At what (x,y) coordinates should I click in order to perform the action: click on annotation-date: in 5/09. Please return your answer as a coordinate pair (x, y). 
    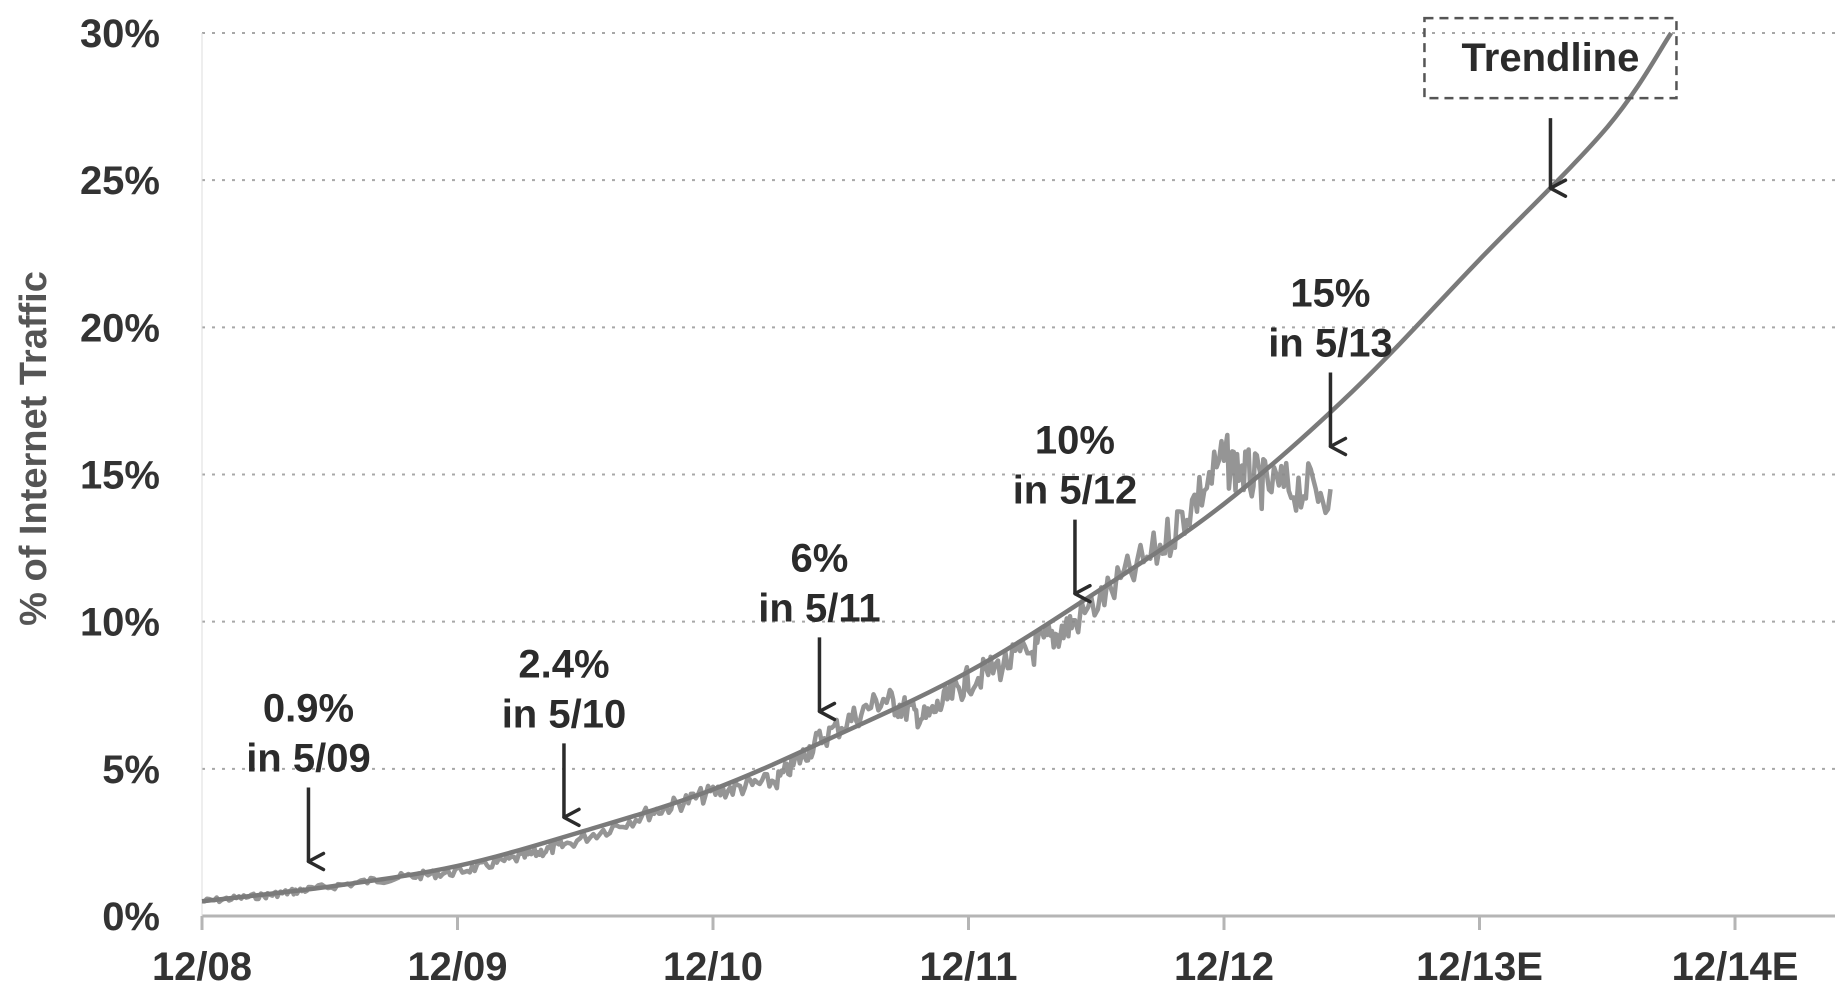
    Looking at the image, I should click on (308, 759).